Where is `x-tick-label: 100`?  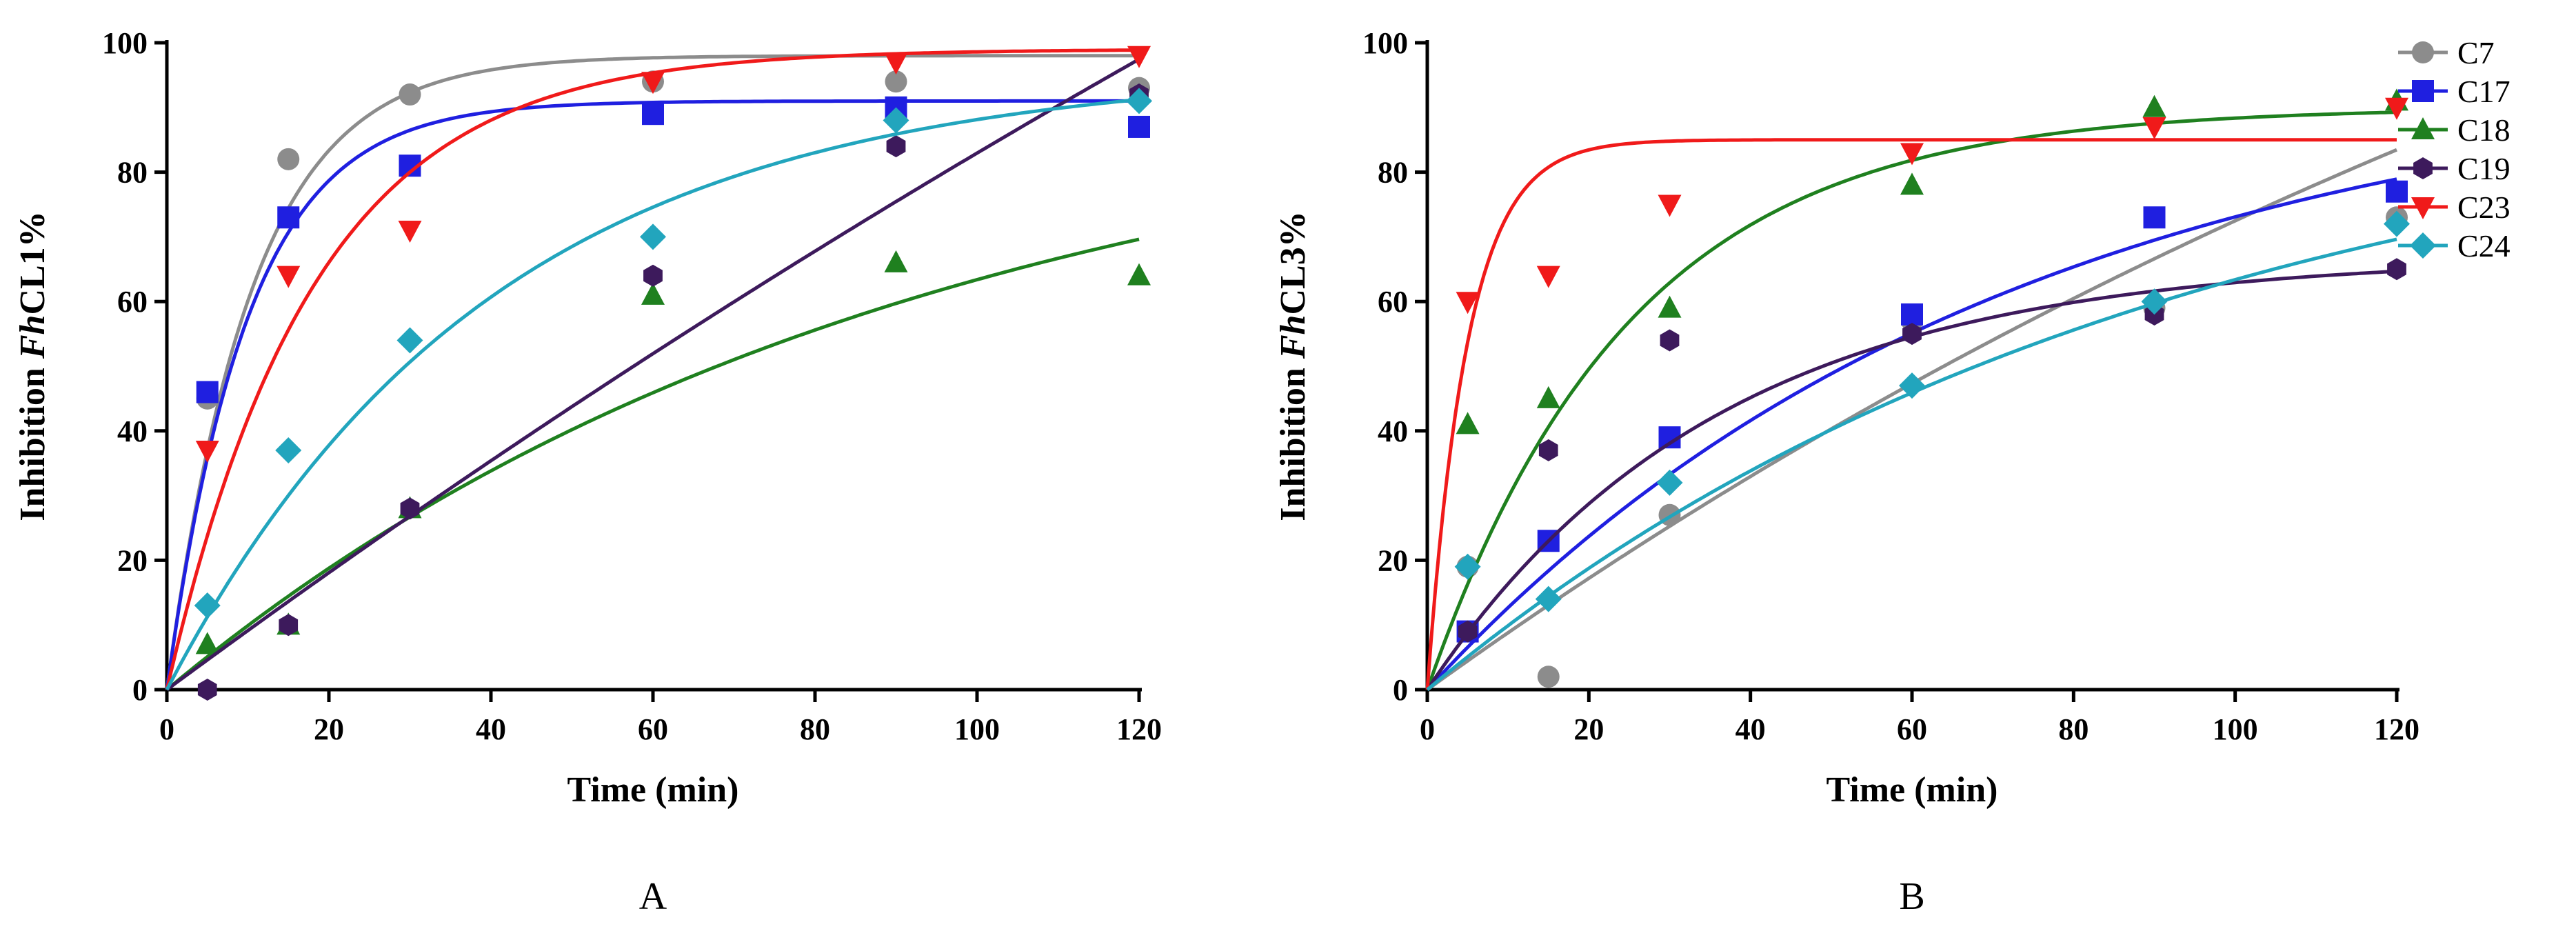 x-tick-label: 100 is located at coordinates (2235, 729).